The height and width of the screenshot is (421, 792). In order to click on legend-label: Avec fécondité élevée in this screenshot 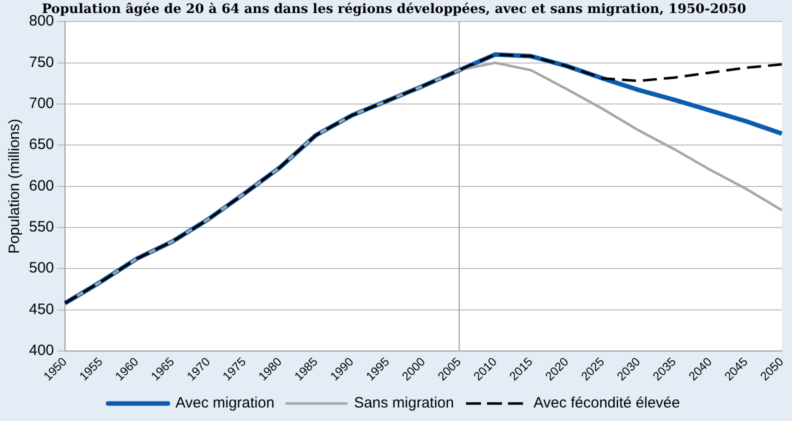, I will do `click(606, 403)`.